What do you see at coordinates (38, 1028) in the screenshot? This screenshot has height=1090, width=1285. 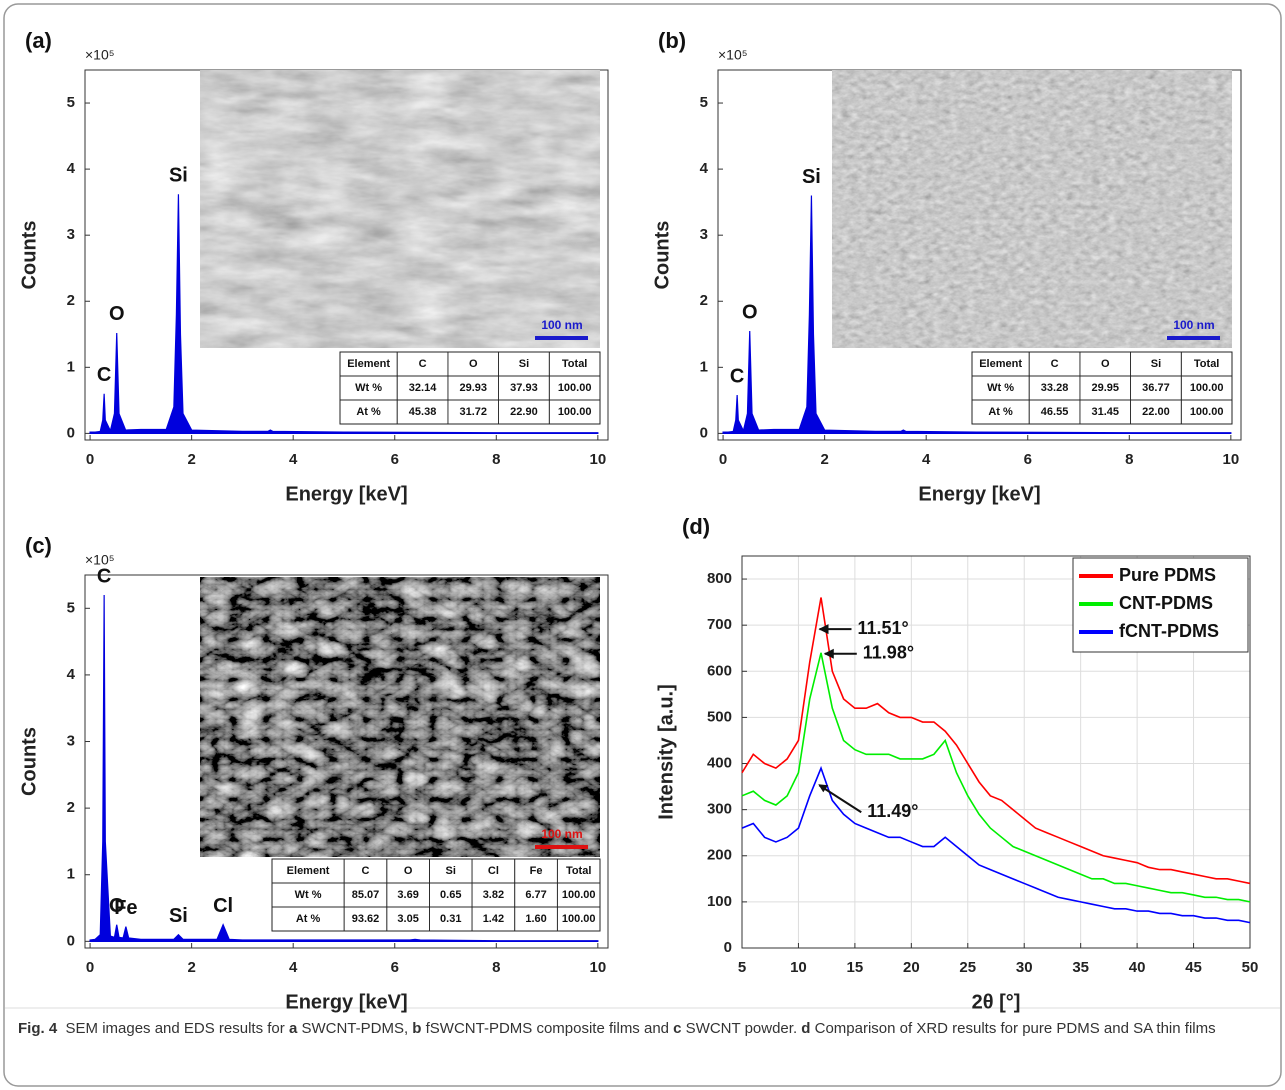 I see `caption-label: Fig. 4` at bounding box center [38, 1028].